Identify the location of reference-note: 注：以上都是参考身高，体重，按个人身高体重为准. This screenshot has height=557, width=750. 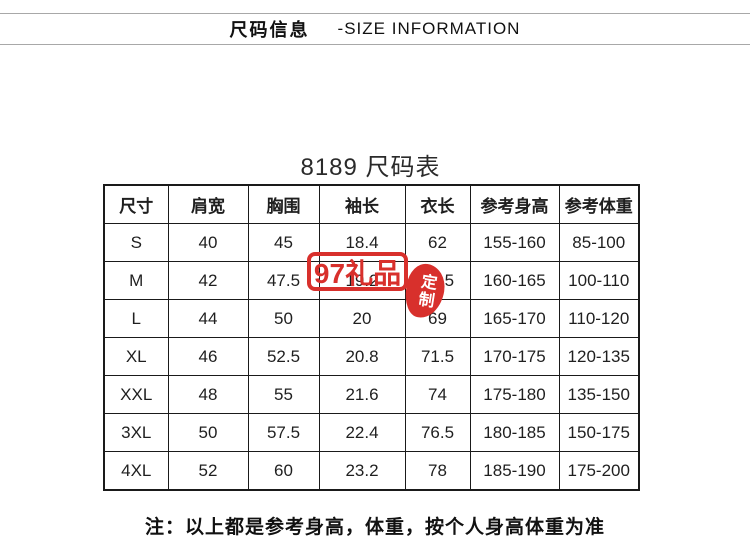
(374, 527).